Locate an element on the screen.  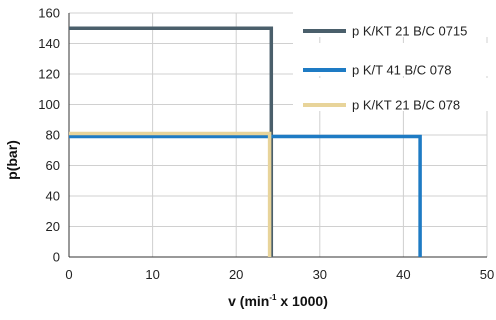
y-tick-label: 0 is located at coordinates (56, 257).